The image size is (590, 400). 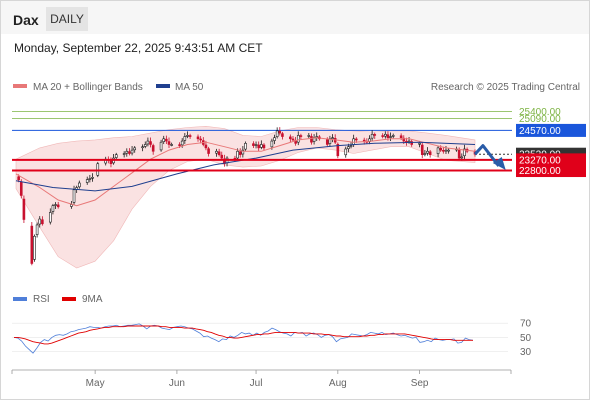 I want to click on top-bar: Dax DAILY, so click(x=295, y=17).